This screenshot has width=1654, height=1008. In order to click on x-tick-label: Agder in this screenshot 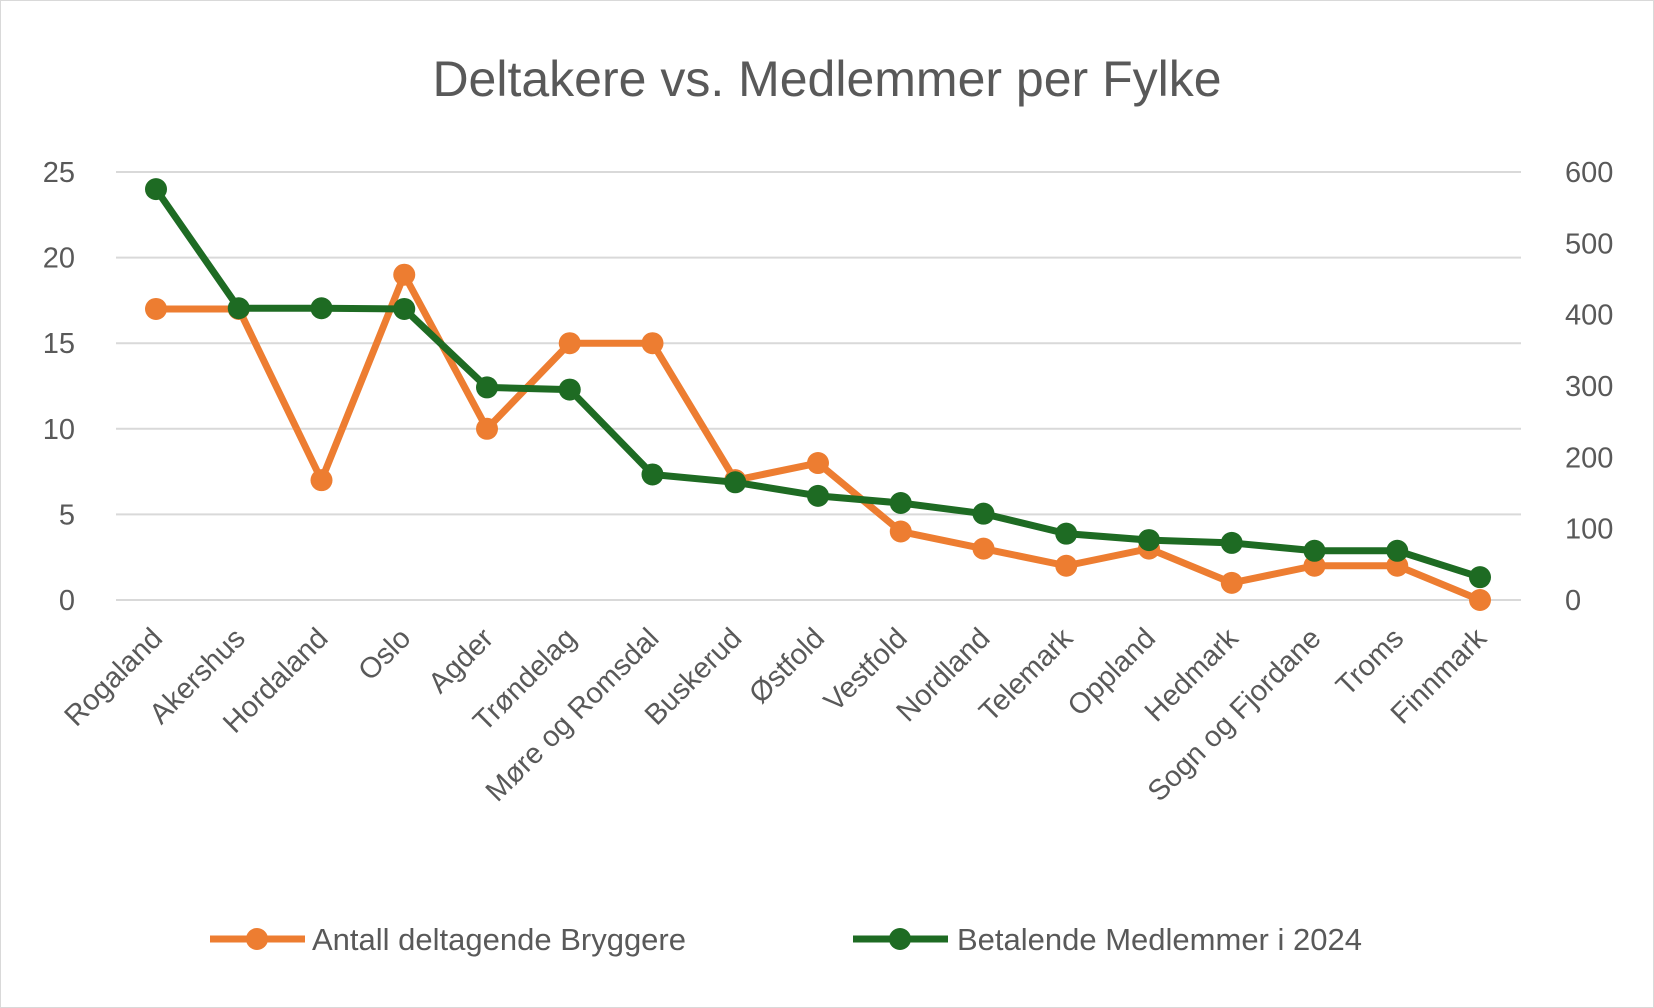, I will do `click(462, 661)`.